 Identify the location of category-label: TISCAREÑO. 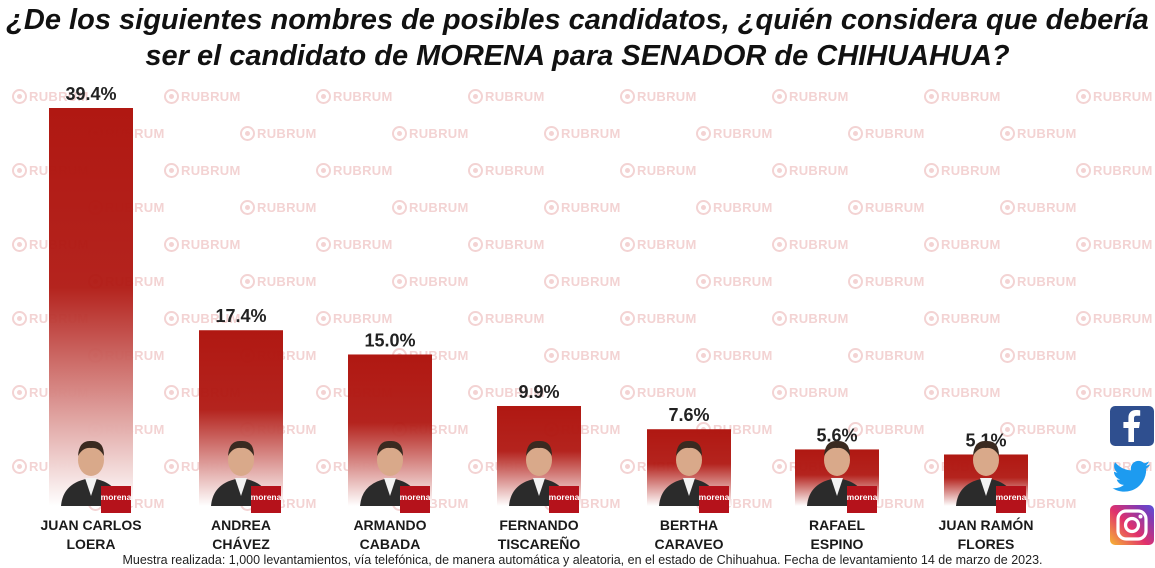
(539, 543).